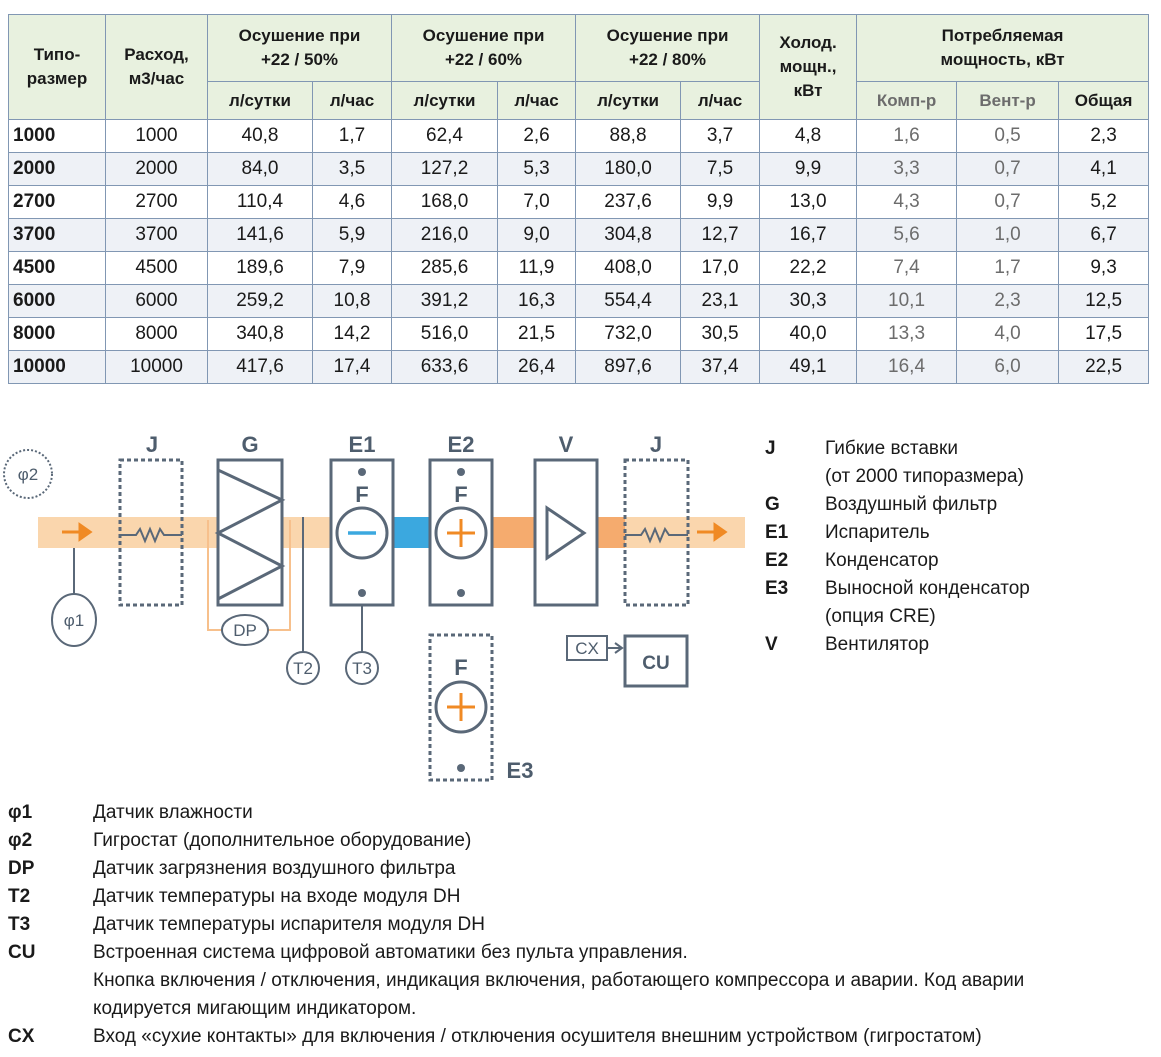 The height and width of the screenshot is (1057, 1161). Describe the element at coordinates (924, 462) in the screenshot. I see `legend-text: Гибкие вставки (от 2000 типоразмера)` at that location.